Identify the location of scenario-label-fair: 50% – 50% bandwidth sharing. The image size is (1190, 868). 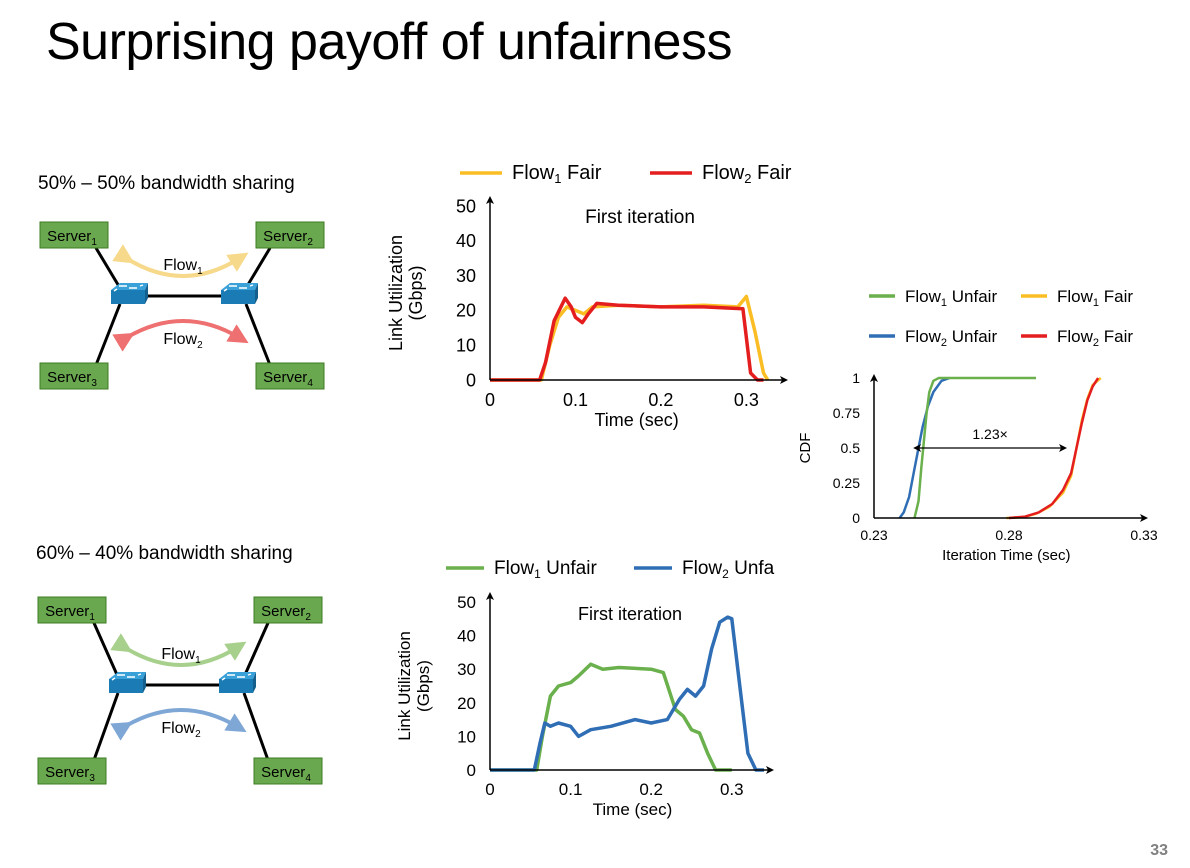
(166, 183).